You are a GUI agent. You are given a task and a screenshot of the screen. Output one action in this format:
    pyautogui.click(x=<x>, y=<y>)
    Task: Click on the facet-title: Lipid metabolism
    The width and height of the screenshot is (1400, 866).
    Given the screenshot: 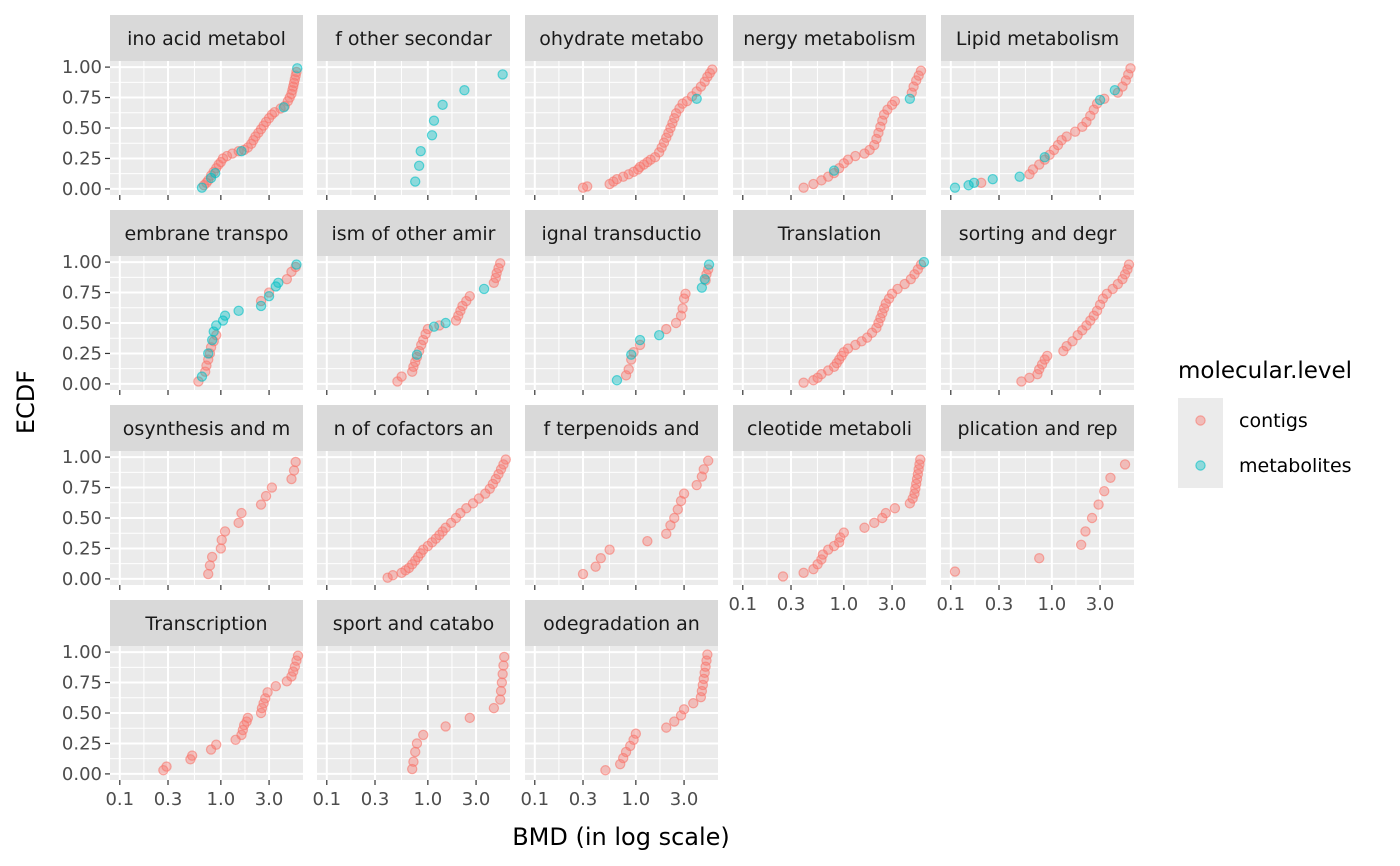 What is the action you would take?
    pyautogui.click(x=1037, y=39)
    